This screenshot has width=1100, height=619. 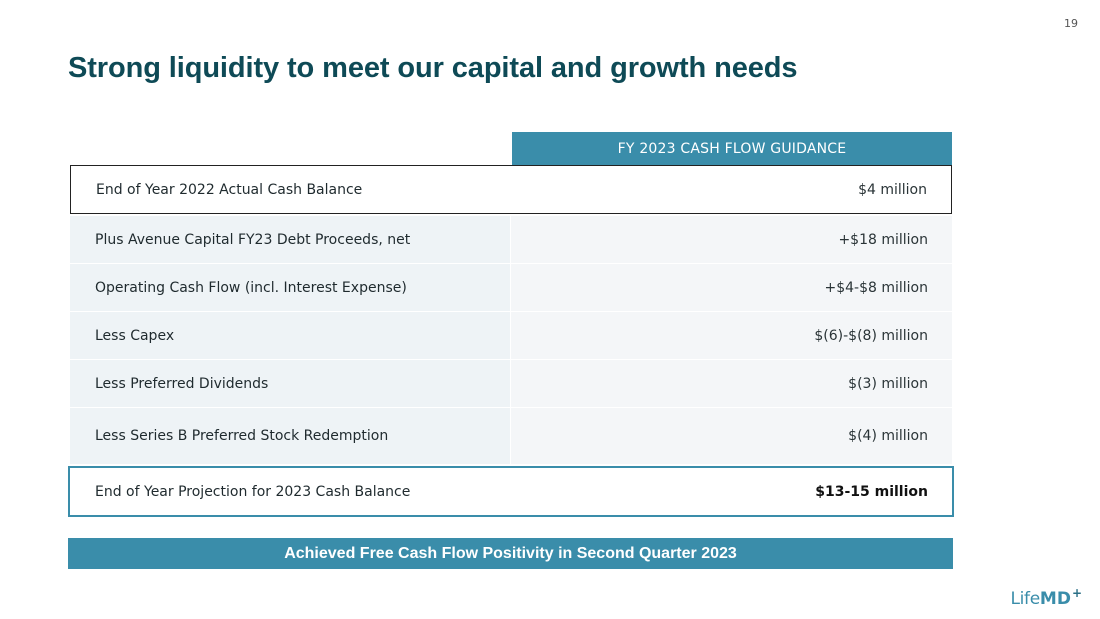 I want to click on page-number: 19, so click(x=1071, y=23).